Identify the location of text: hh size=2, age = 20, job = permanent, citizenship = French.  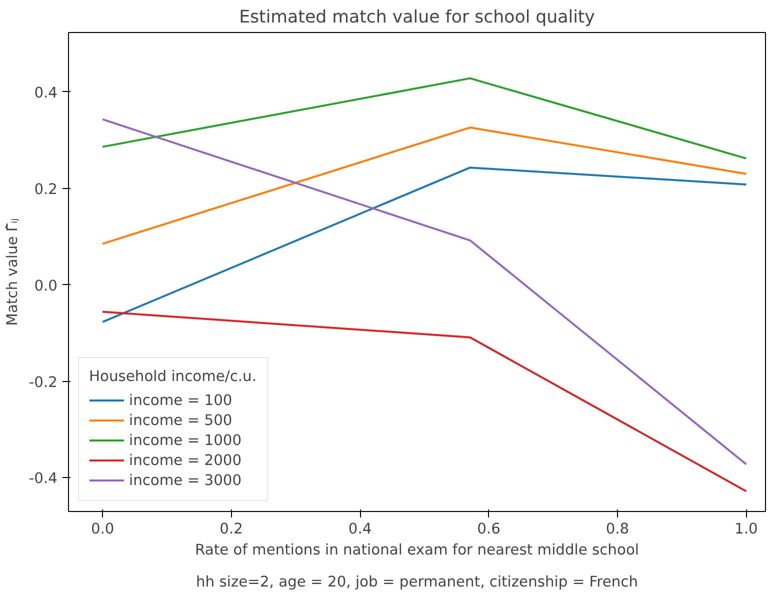
(417, 582).